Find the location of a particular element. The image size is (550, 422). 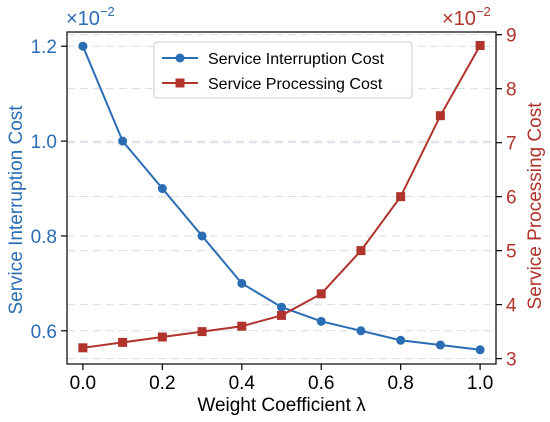

right-tick-label: 3 is located at coordinates (511, 360).